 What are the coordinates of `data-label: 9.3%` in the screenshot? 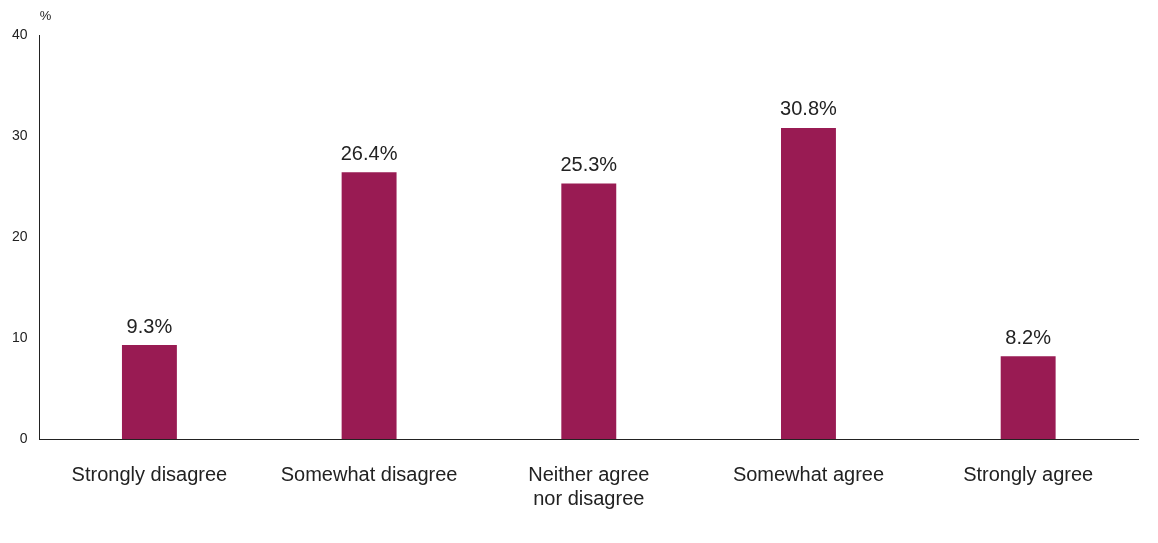 It's located at (149, 325).